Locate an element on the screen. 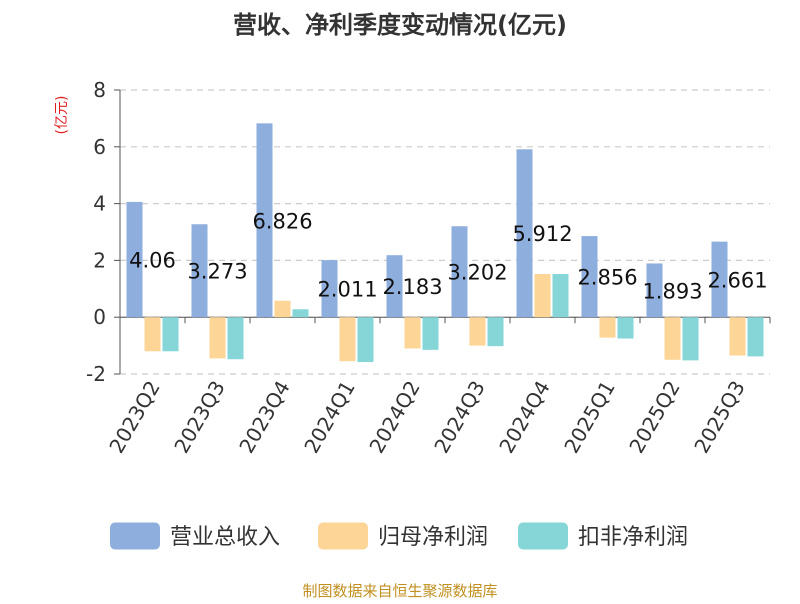 The image size is (800, 604). y-tick-label: 6 is located at coordinates (99, 147).